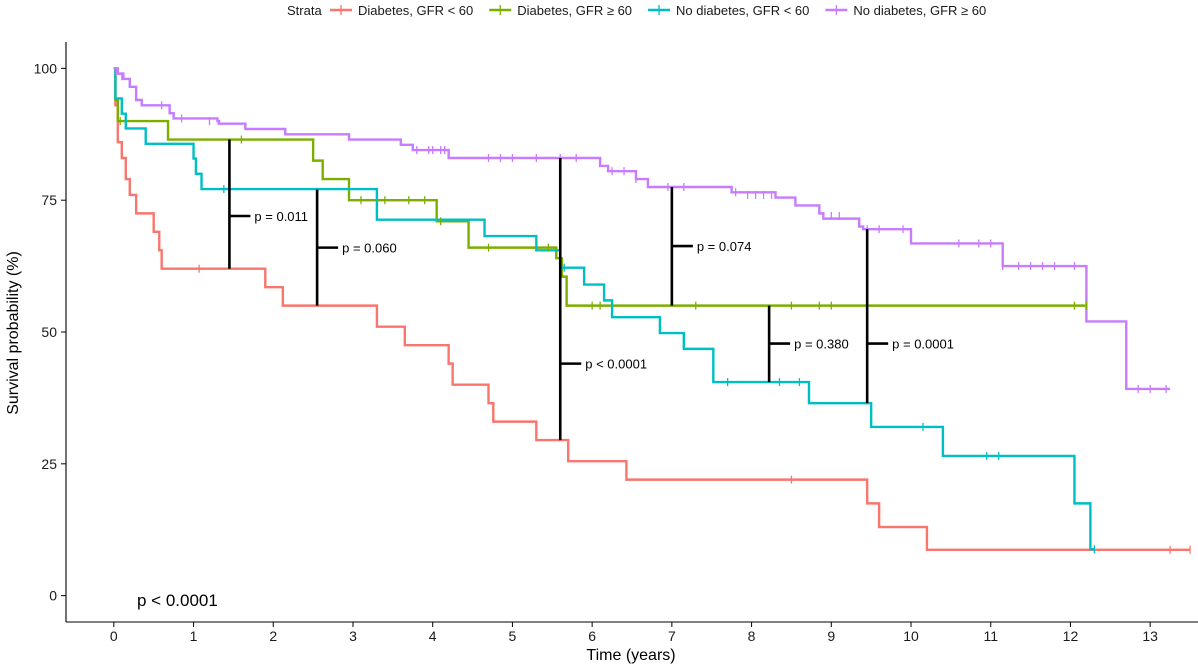 This screenshot has width=1198, height=664. Describe the element at coordinates (281, 216) in the screenshot. I see `annotation-label: p = 0.011` at that location.